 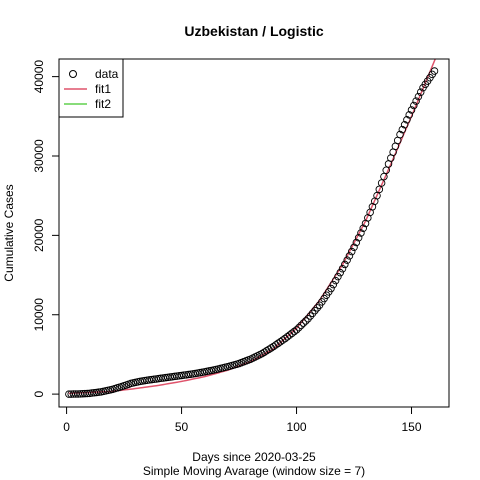 What do you see at coordinates (242, 420) in the screenshot?
I see `x-axis: 0 50 100 150` at bounding box center [242, 420].